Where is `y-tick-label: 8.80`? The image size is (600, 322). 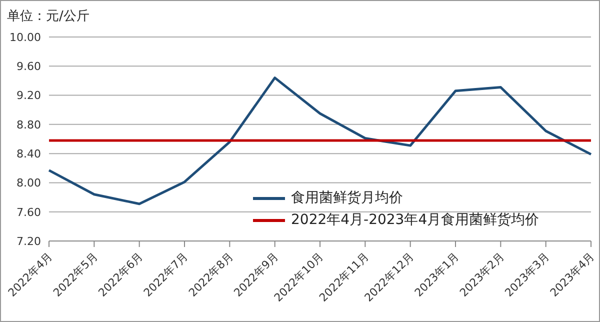
y-tick-label: 8.80 is located at coordinates (28, 125).